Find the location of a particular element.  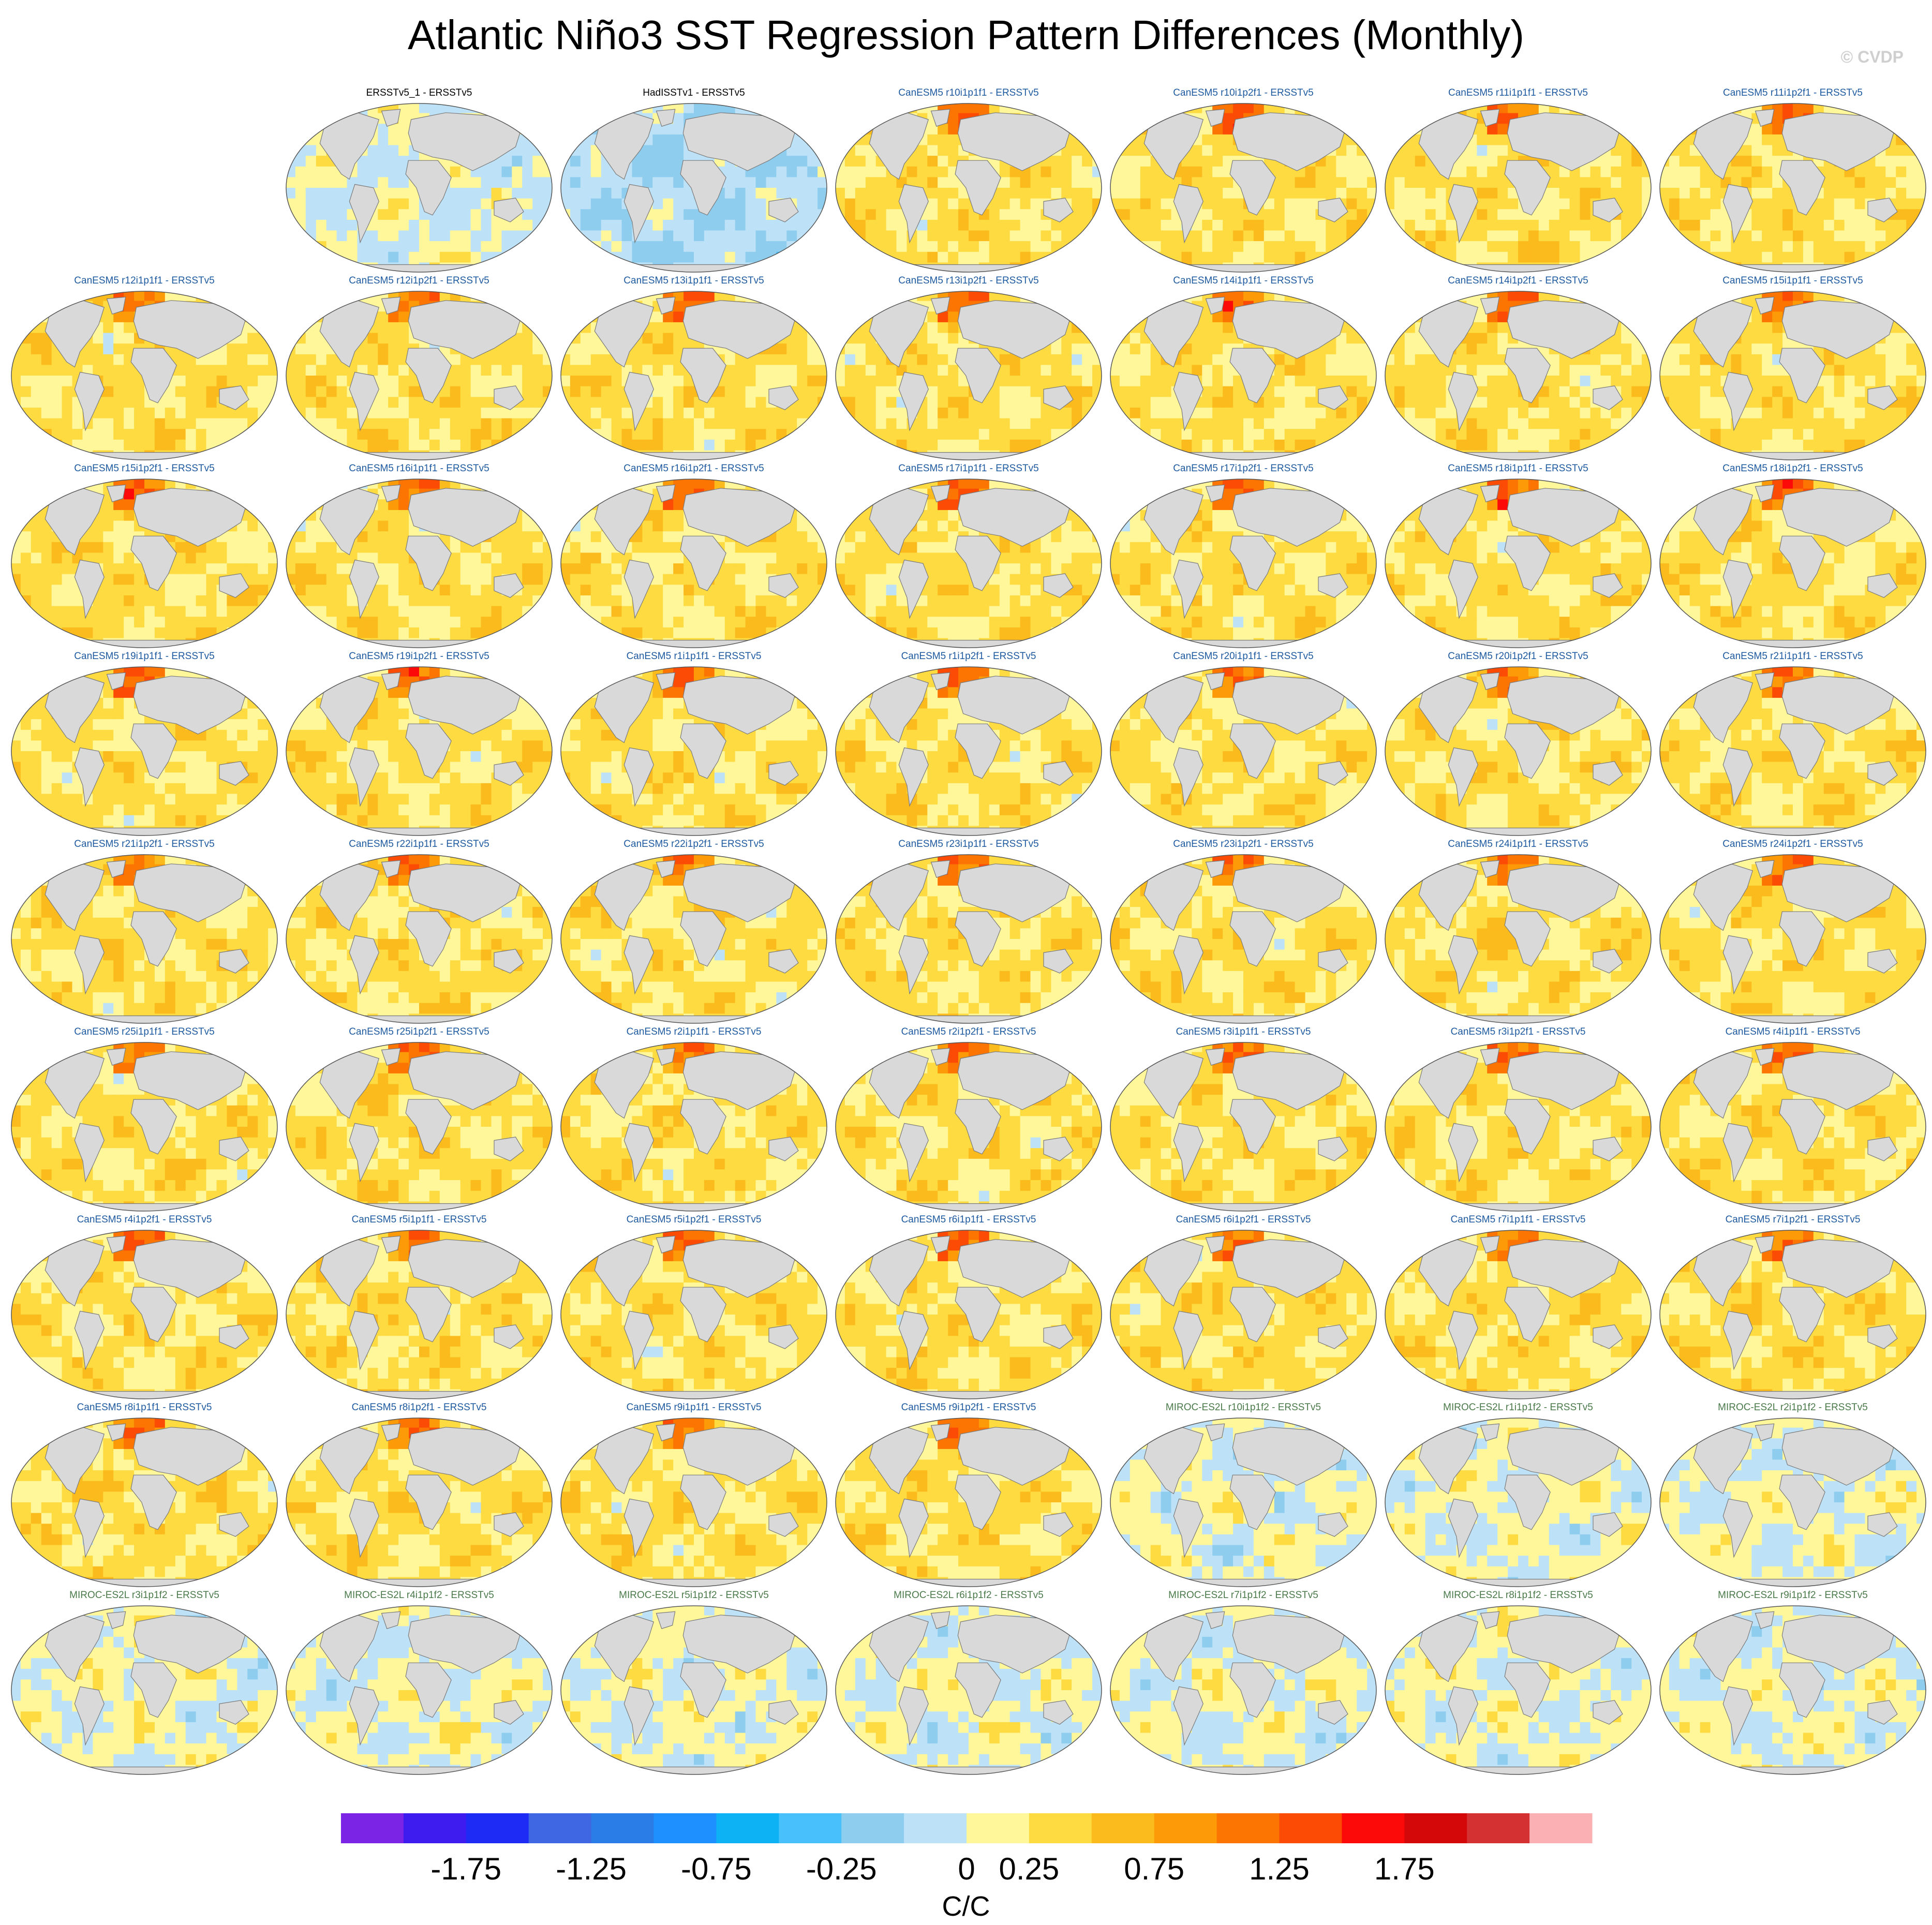

map-panel: CanESM5 r12i1p2f1 - ERSSTv5 is located at coordinates (419, 367).